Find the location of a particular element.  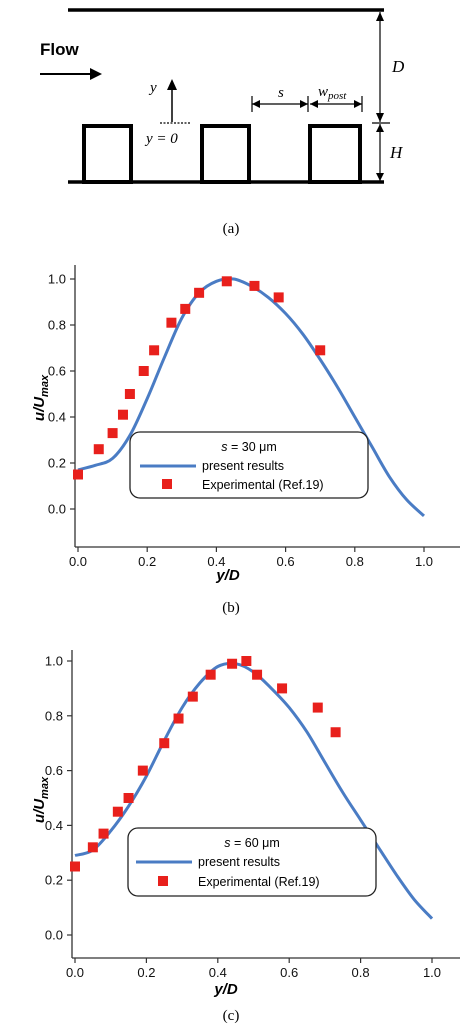

chart-c-legend-marker-label: Experimental (Ref.19) is located at coordinates (259, 882).